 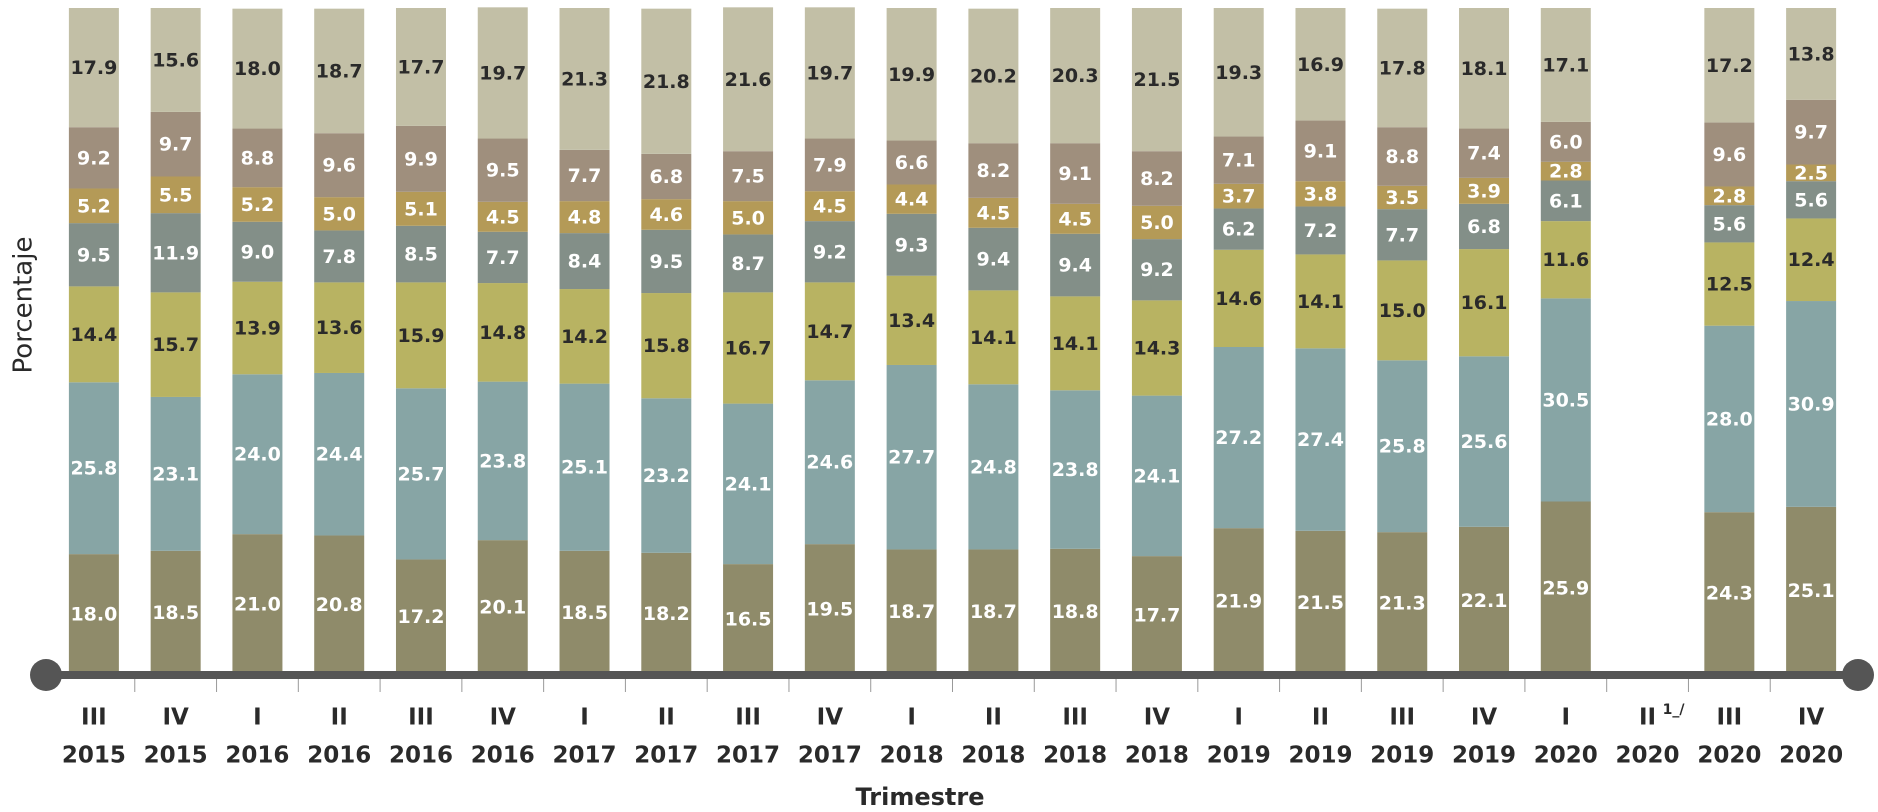 What do you see at coordinates (1075, 470) in the screenshot?
I see `value-label: 23.8` at bounding box center [1075, 470].